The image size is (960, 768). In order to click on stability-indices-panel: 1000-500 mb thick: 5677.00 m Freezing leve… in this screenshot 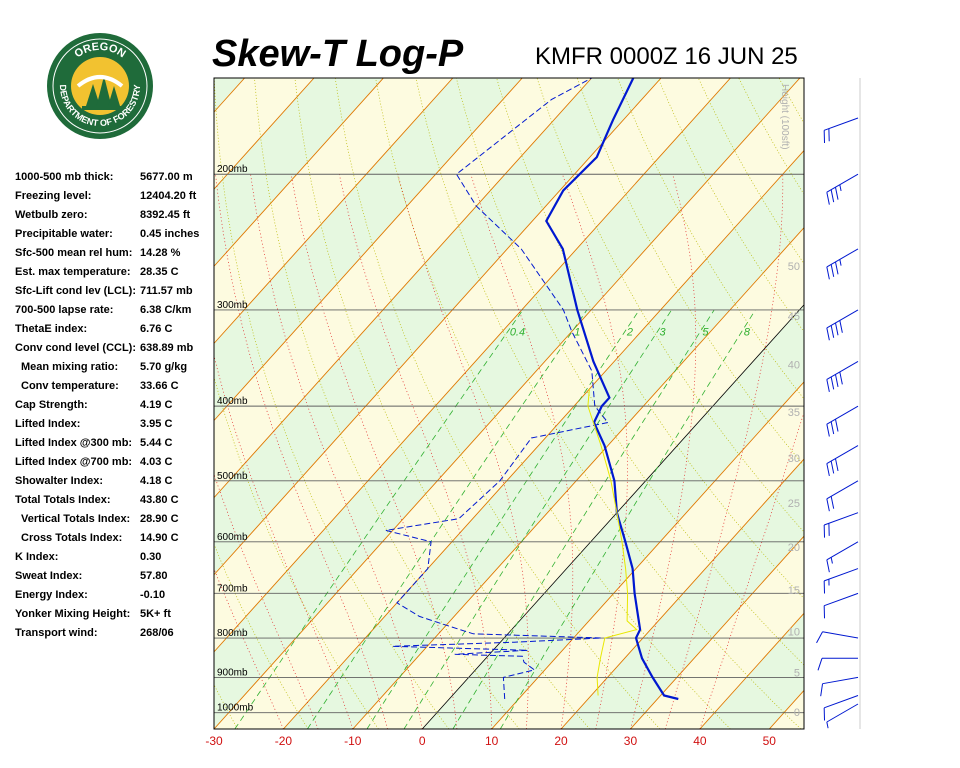, I will do `click(115, 405)`.